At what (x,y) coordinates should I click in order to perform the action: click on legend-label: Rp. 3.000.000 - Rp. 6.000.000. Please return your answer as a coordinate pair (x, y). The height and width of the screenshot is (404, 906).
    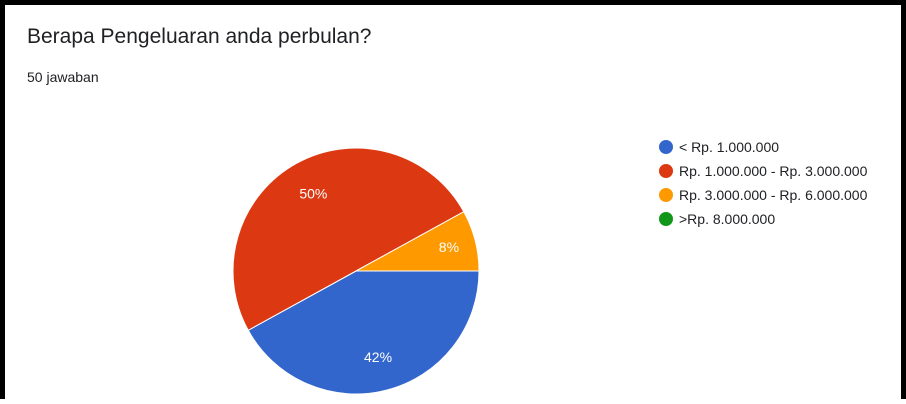
    Looking at the image, I should click on (773, 195).